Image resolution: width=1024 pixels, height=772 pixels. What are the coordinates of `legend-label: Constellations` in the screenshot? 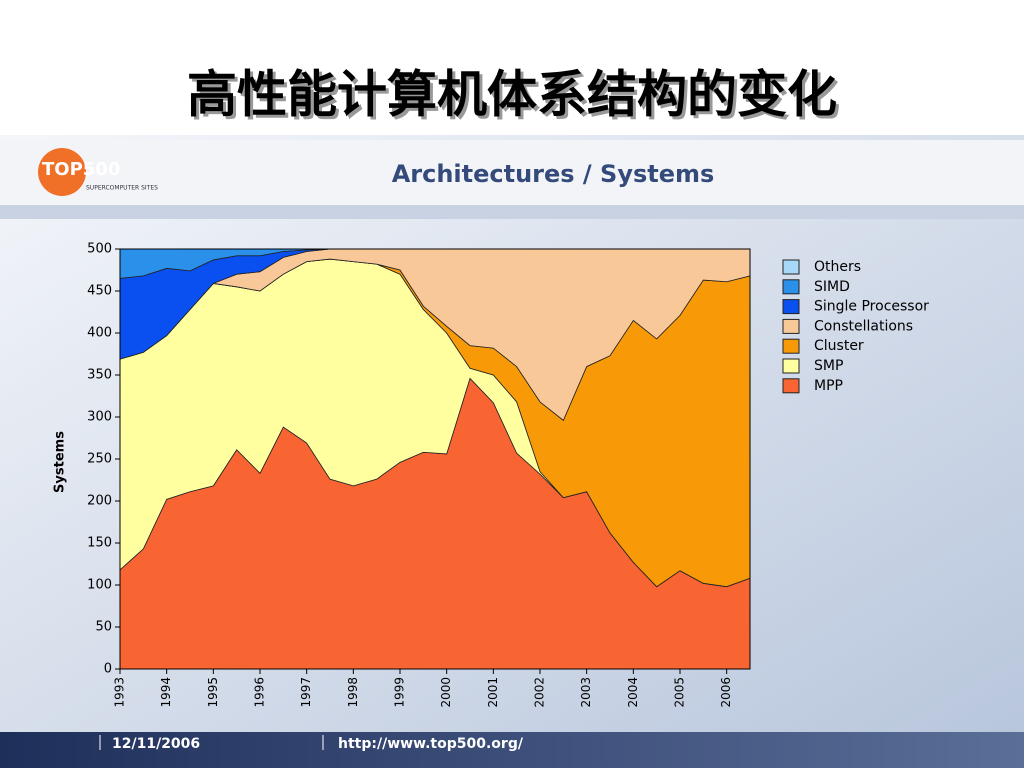 It's located at (863, 326).